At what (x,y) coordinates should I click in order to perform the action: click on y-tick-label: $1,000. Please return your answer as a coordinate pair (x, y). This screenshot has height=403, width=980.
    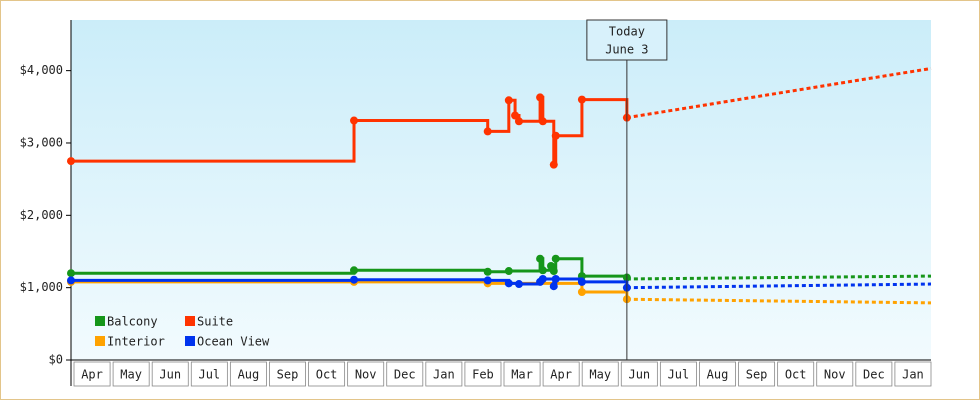
    Looking at the image, I should click on (41, 287).